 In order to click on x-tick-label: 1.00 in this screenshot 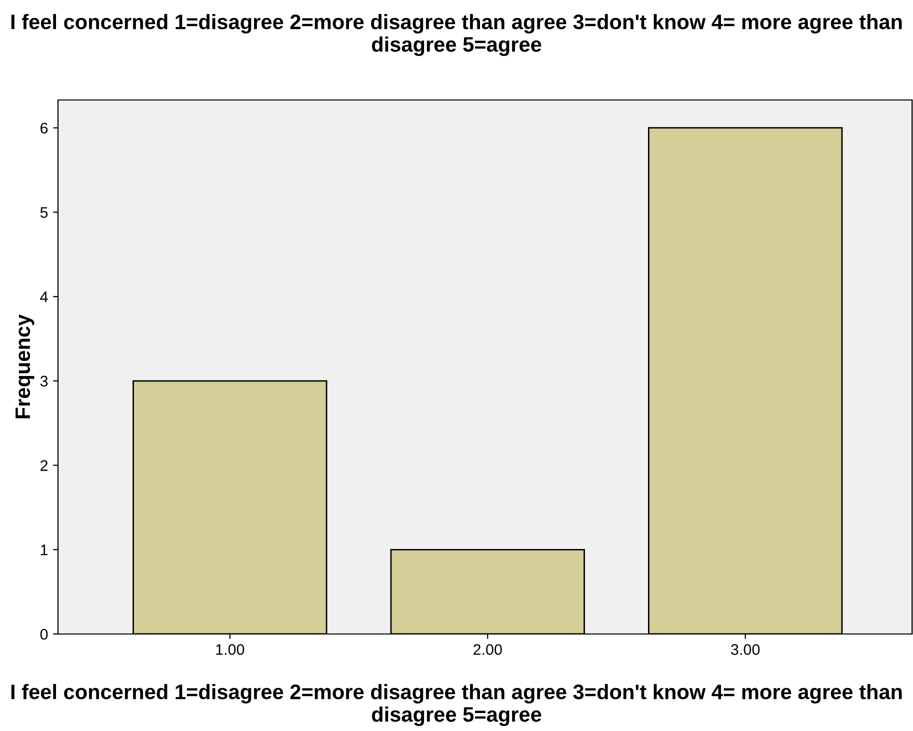, I will do `click(230, 649)`.